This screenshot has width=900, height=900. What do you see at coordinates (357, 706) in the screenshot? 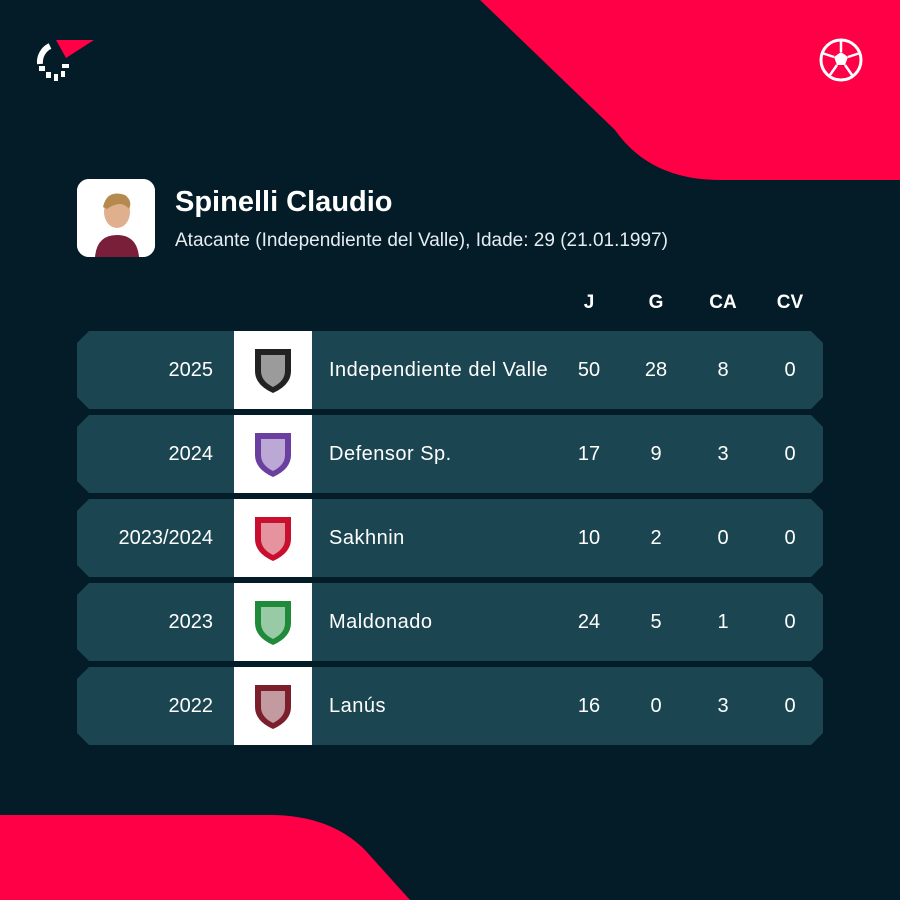
I see `team-name: Lanús` at bounding box center [357, 706].